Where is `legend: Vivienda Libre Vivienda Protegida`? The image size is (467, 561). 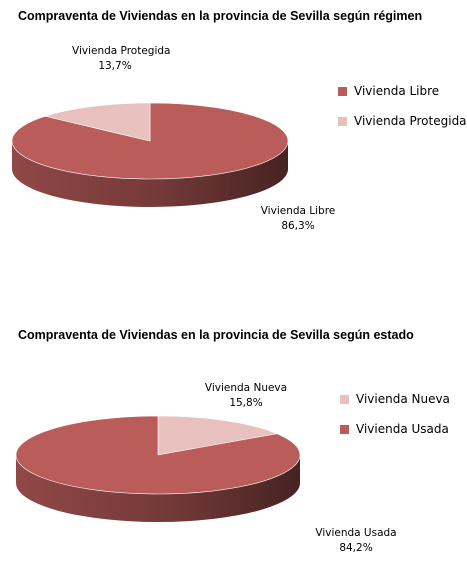
legend: Vivienda Libre Vivienda Protegida is located at coordinates (402, 112).